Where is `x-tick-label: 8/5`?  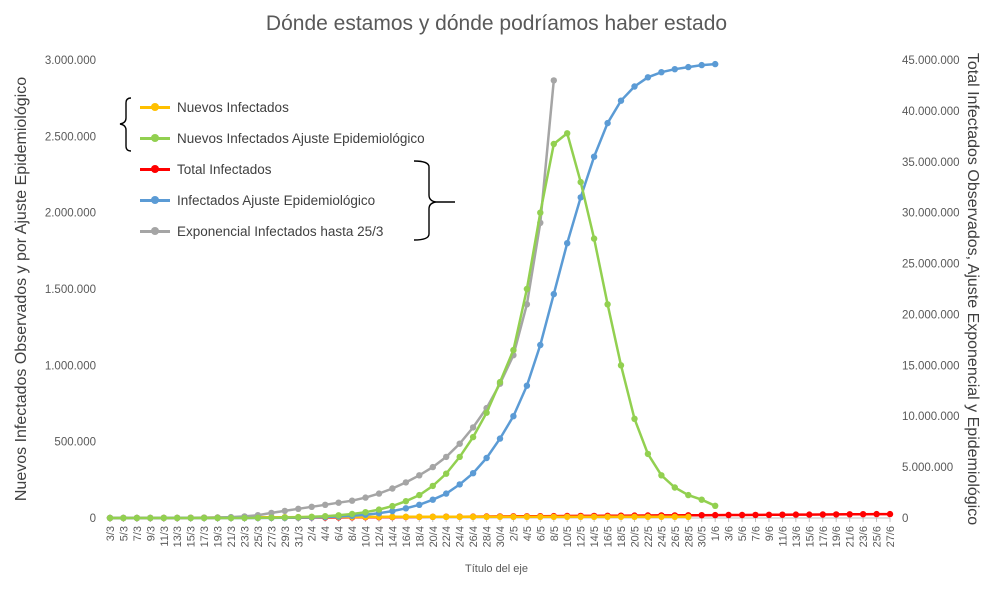 x-tick-label: 8/5 is located at coordinates (555, 533).